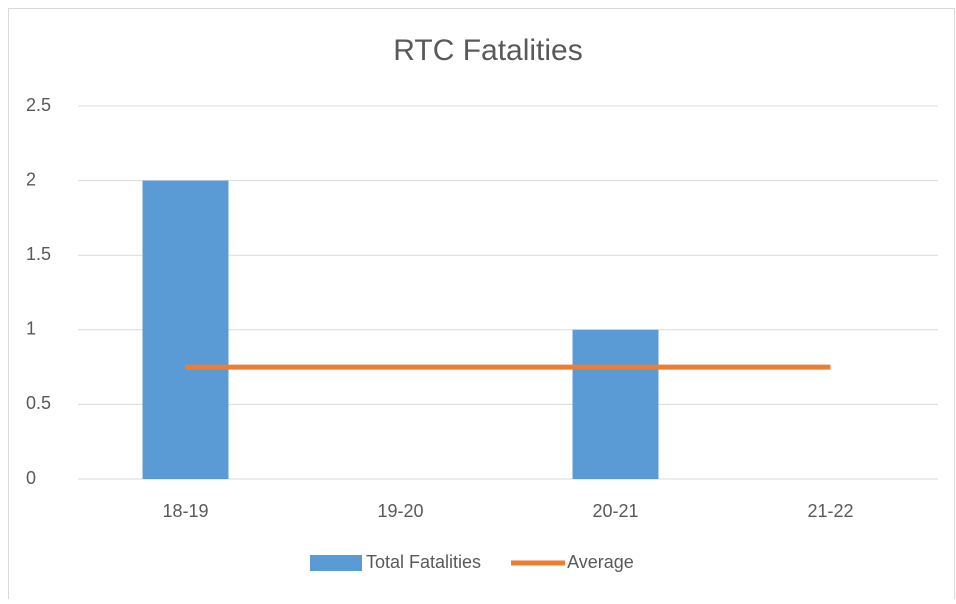 This screenshot has width=956, height=604. I want to click on x-tick-label: 18-19, so click(185, 511).